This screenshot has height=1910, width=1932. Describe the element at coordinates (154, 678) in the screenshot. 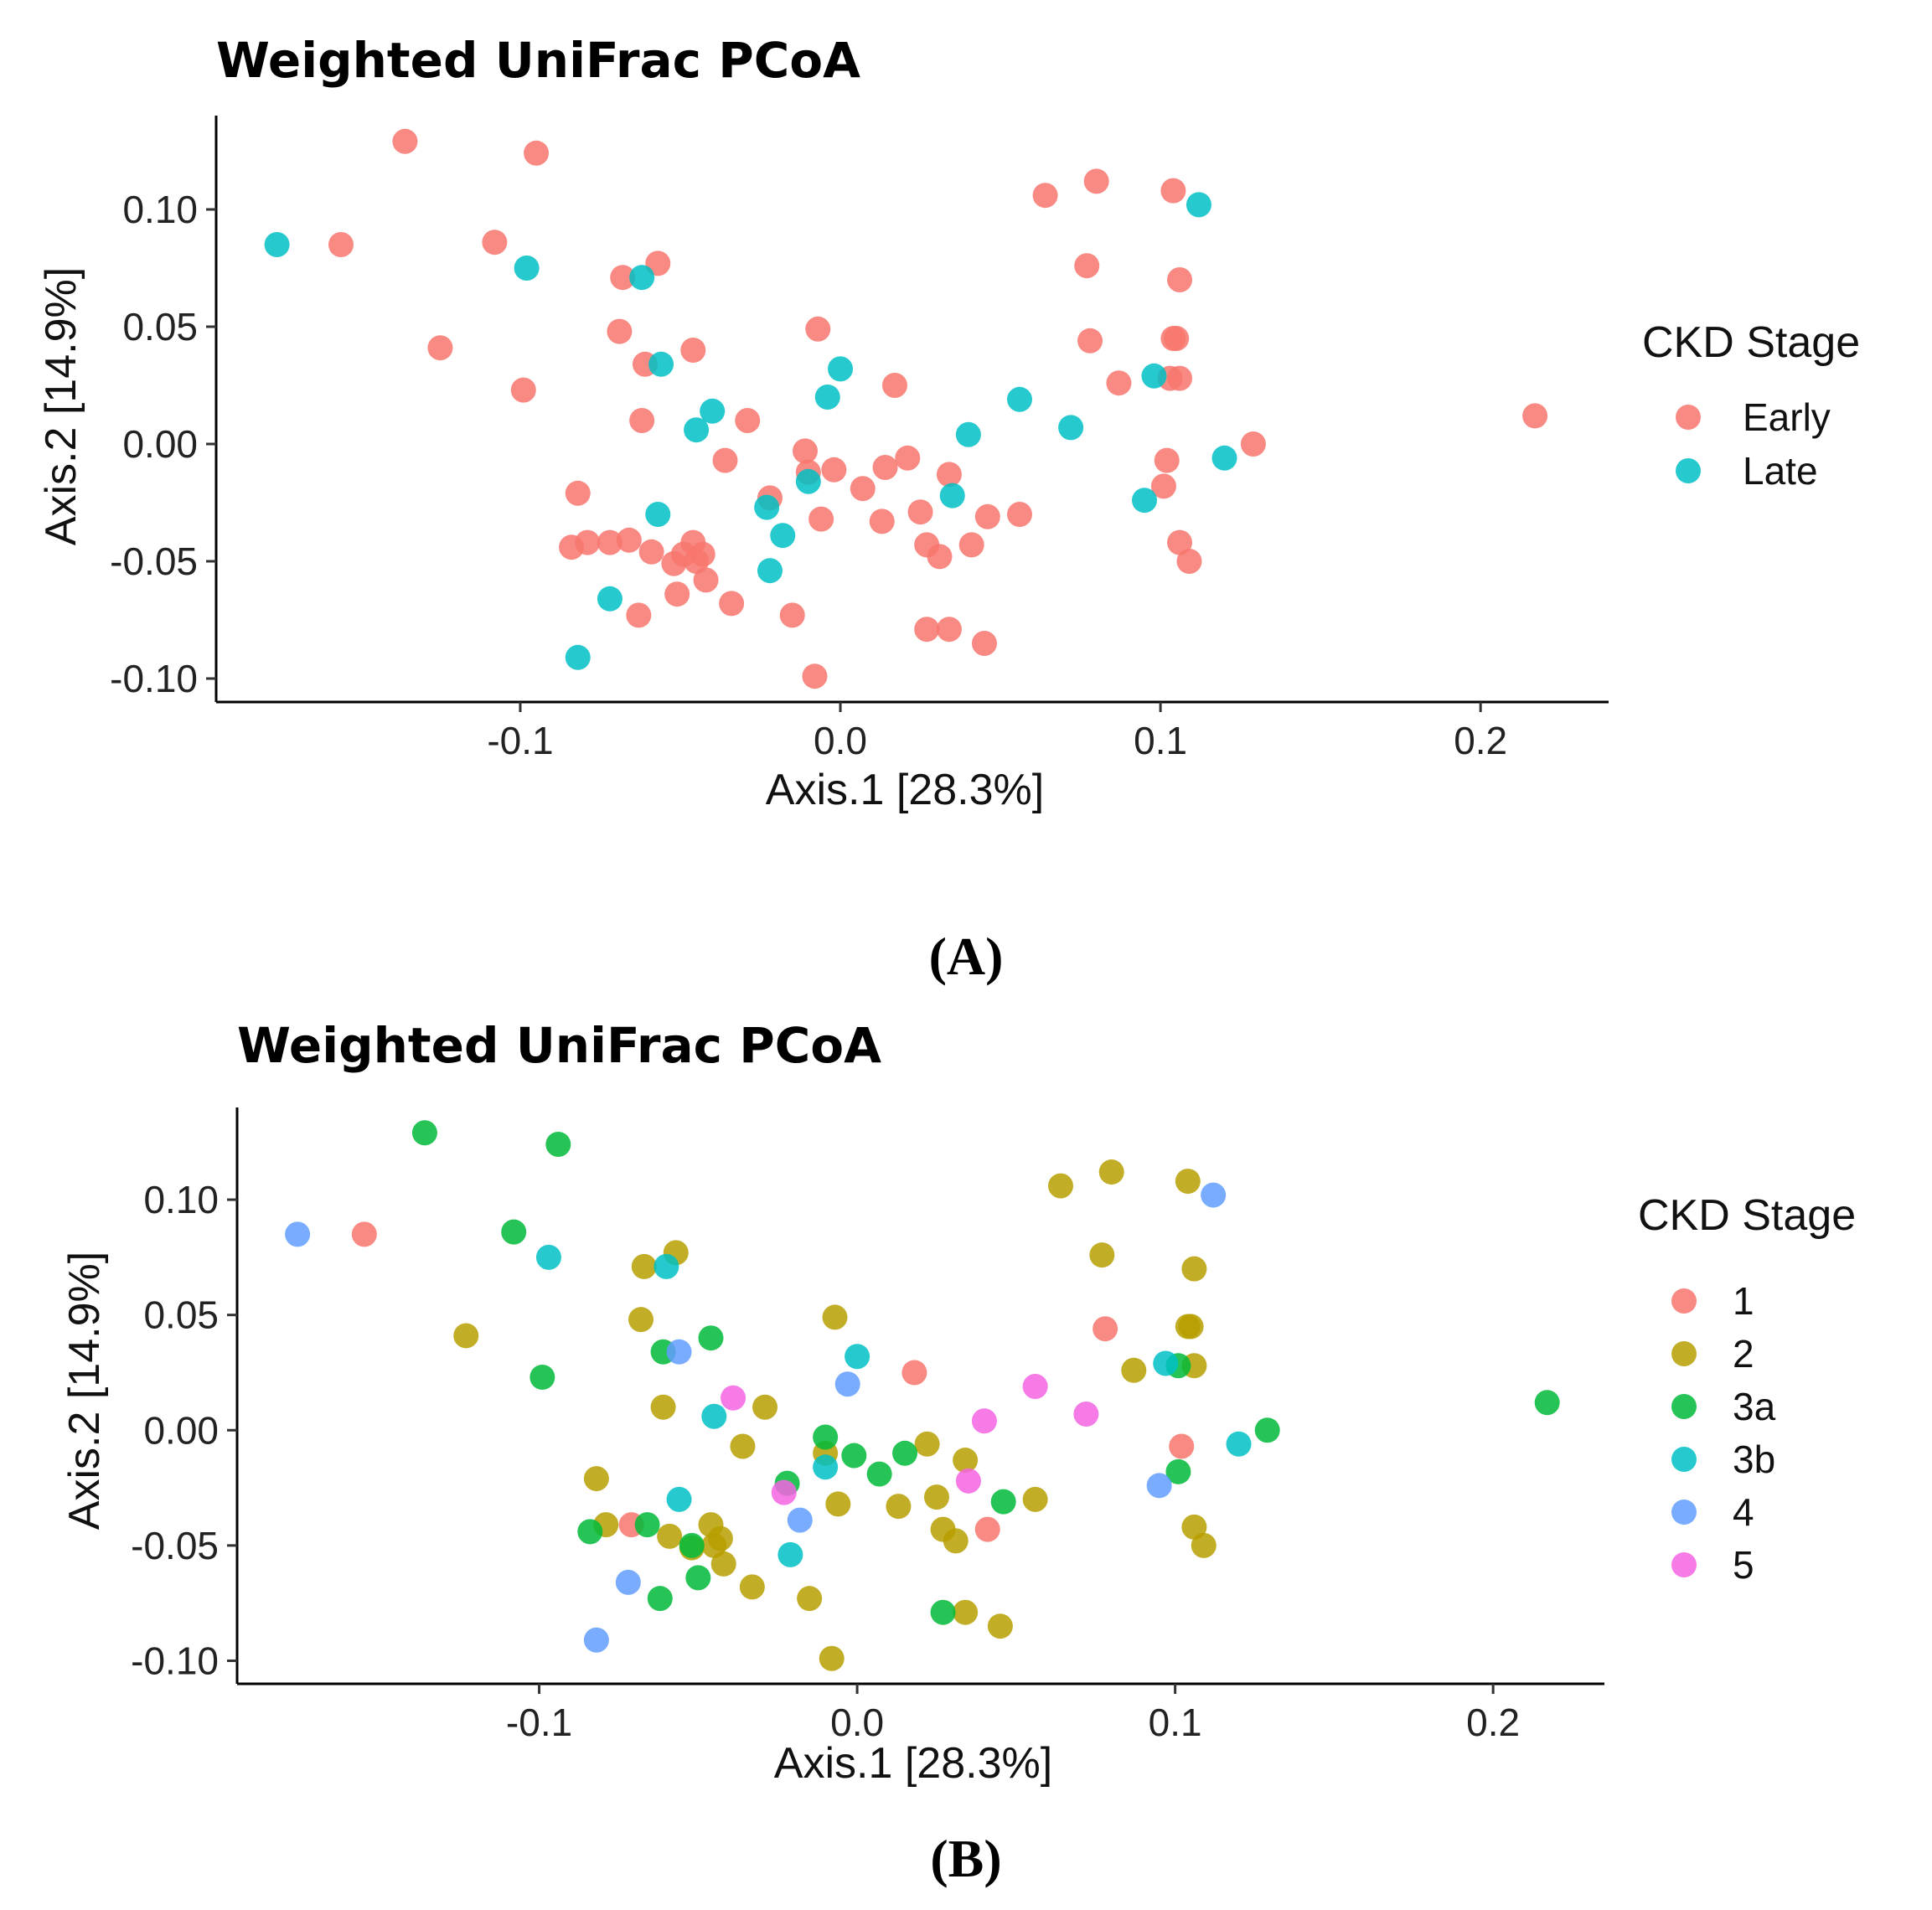

I see `y-tick-label: -0.10` at that location.